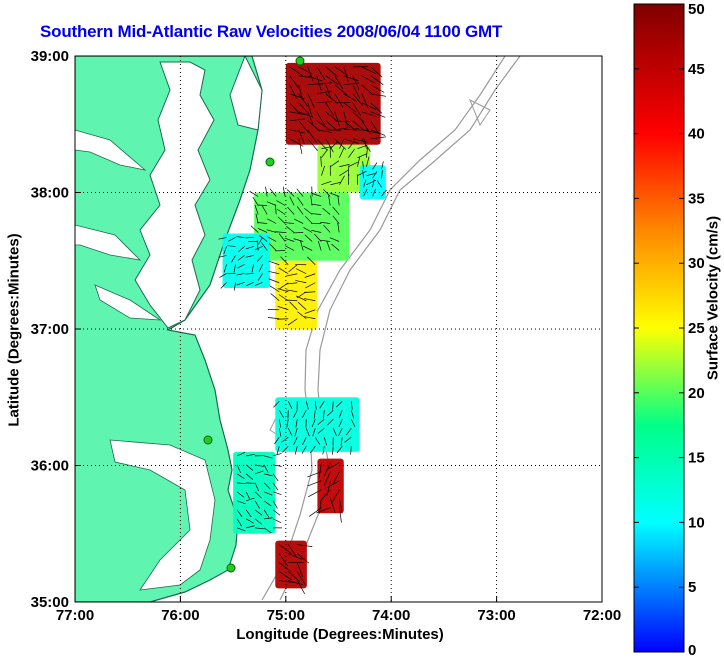 The width and height of the screenshot is (724, 659). I want to click on velocity-patch, so click(372, 182).